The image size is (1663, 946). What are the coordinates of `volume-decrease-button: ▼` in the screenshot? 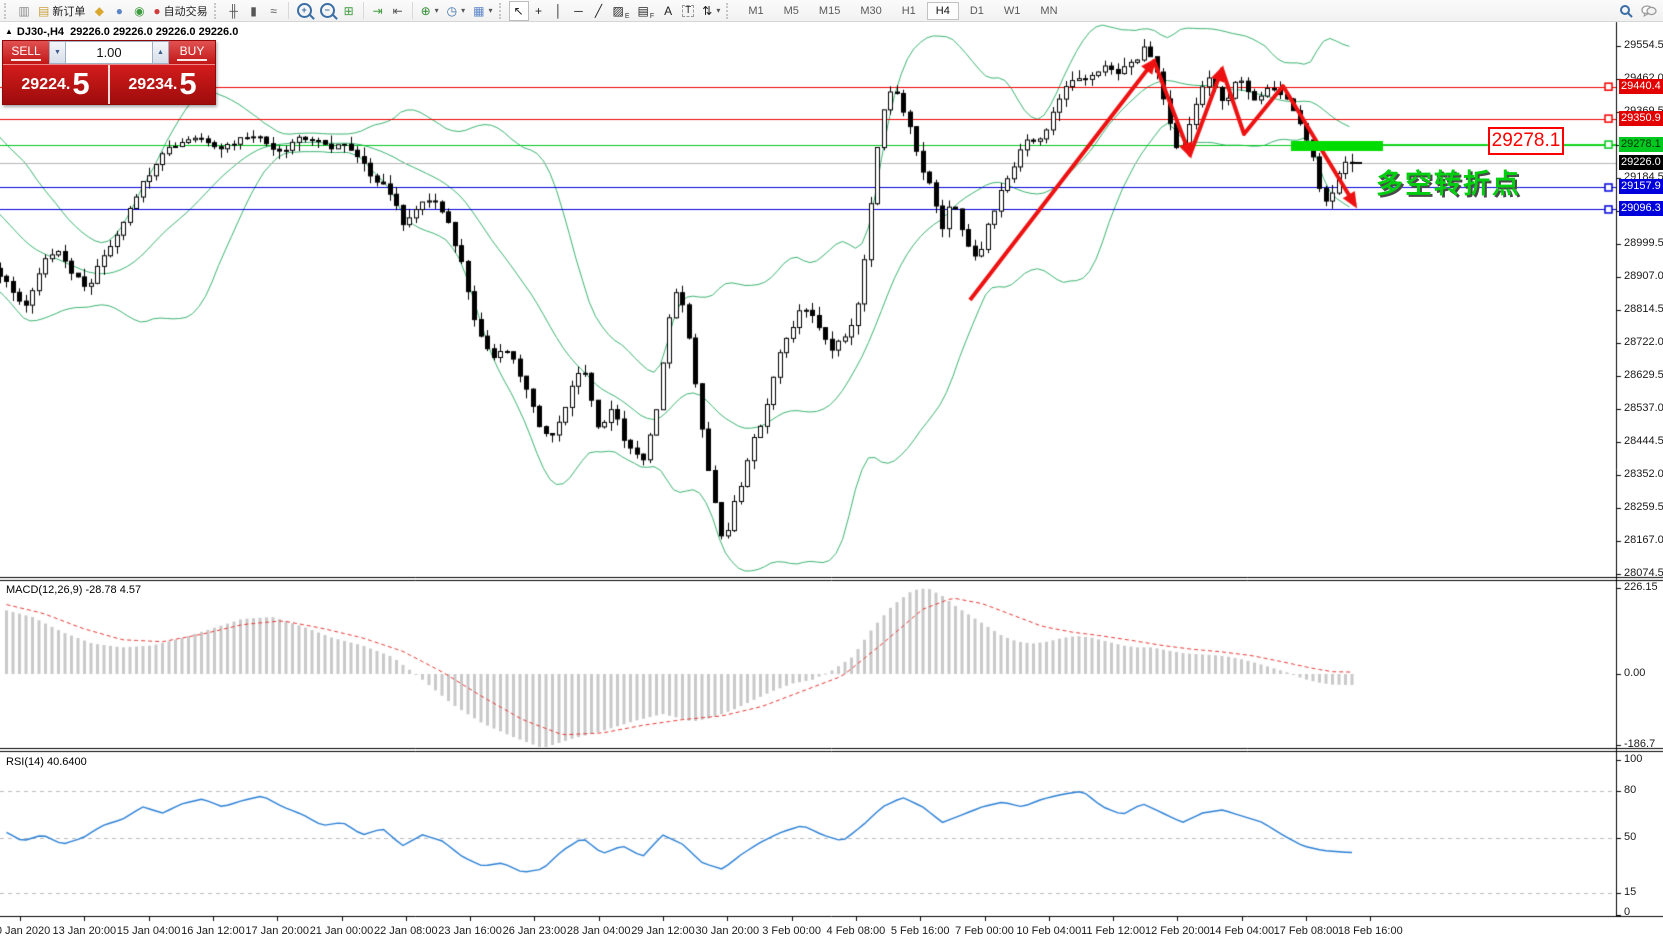 It's located at (57, 52).